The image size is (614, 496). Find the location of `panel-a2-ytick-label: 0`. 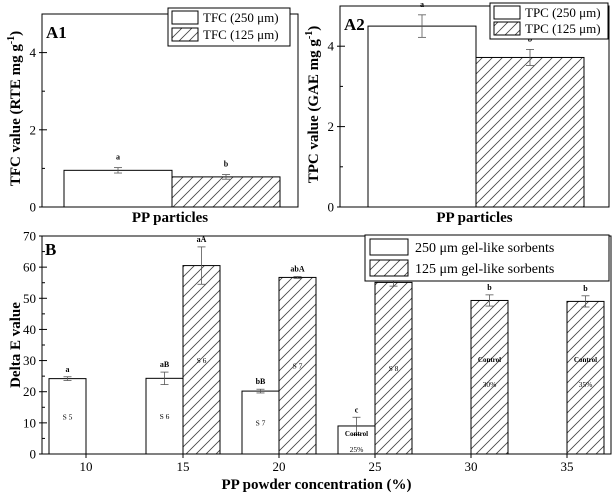

panel-a2-ytick-label: 0 is located at coordinates (331, 207).